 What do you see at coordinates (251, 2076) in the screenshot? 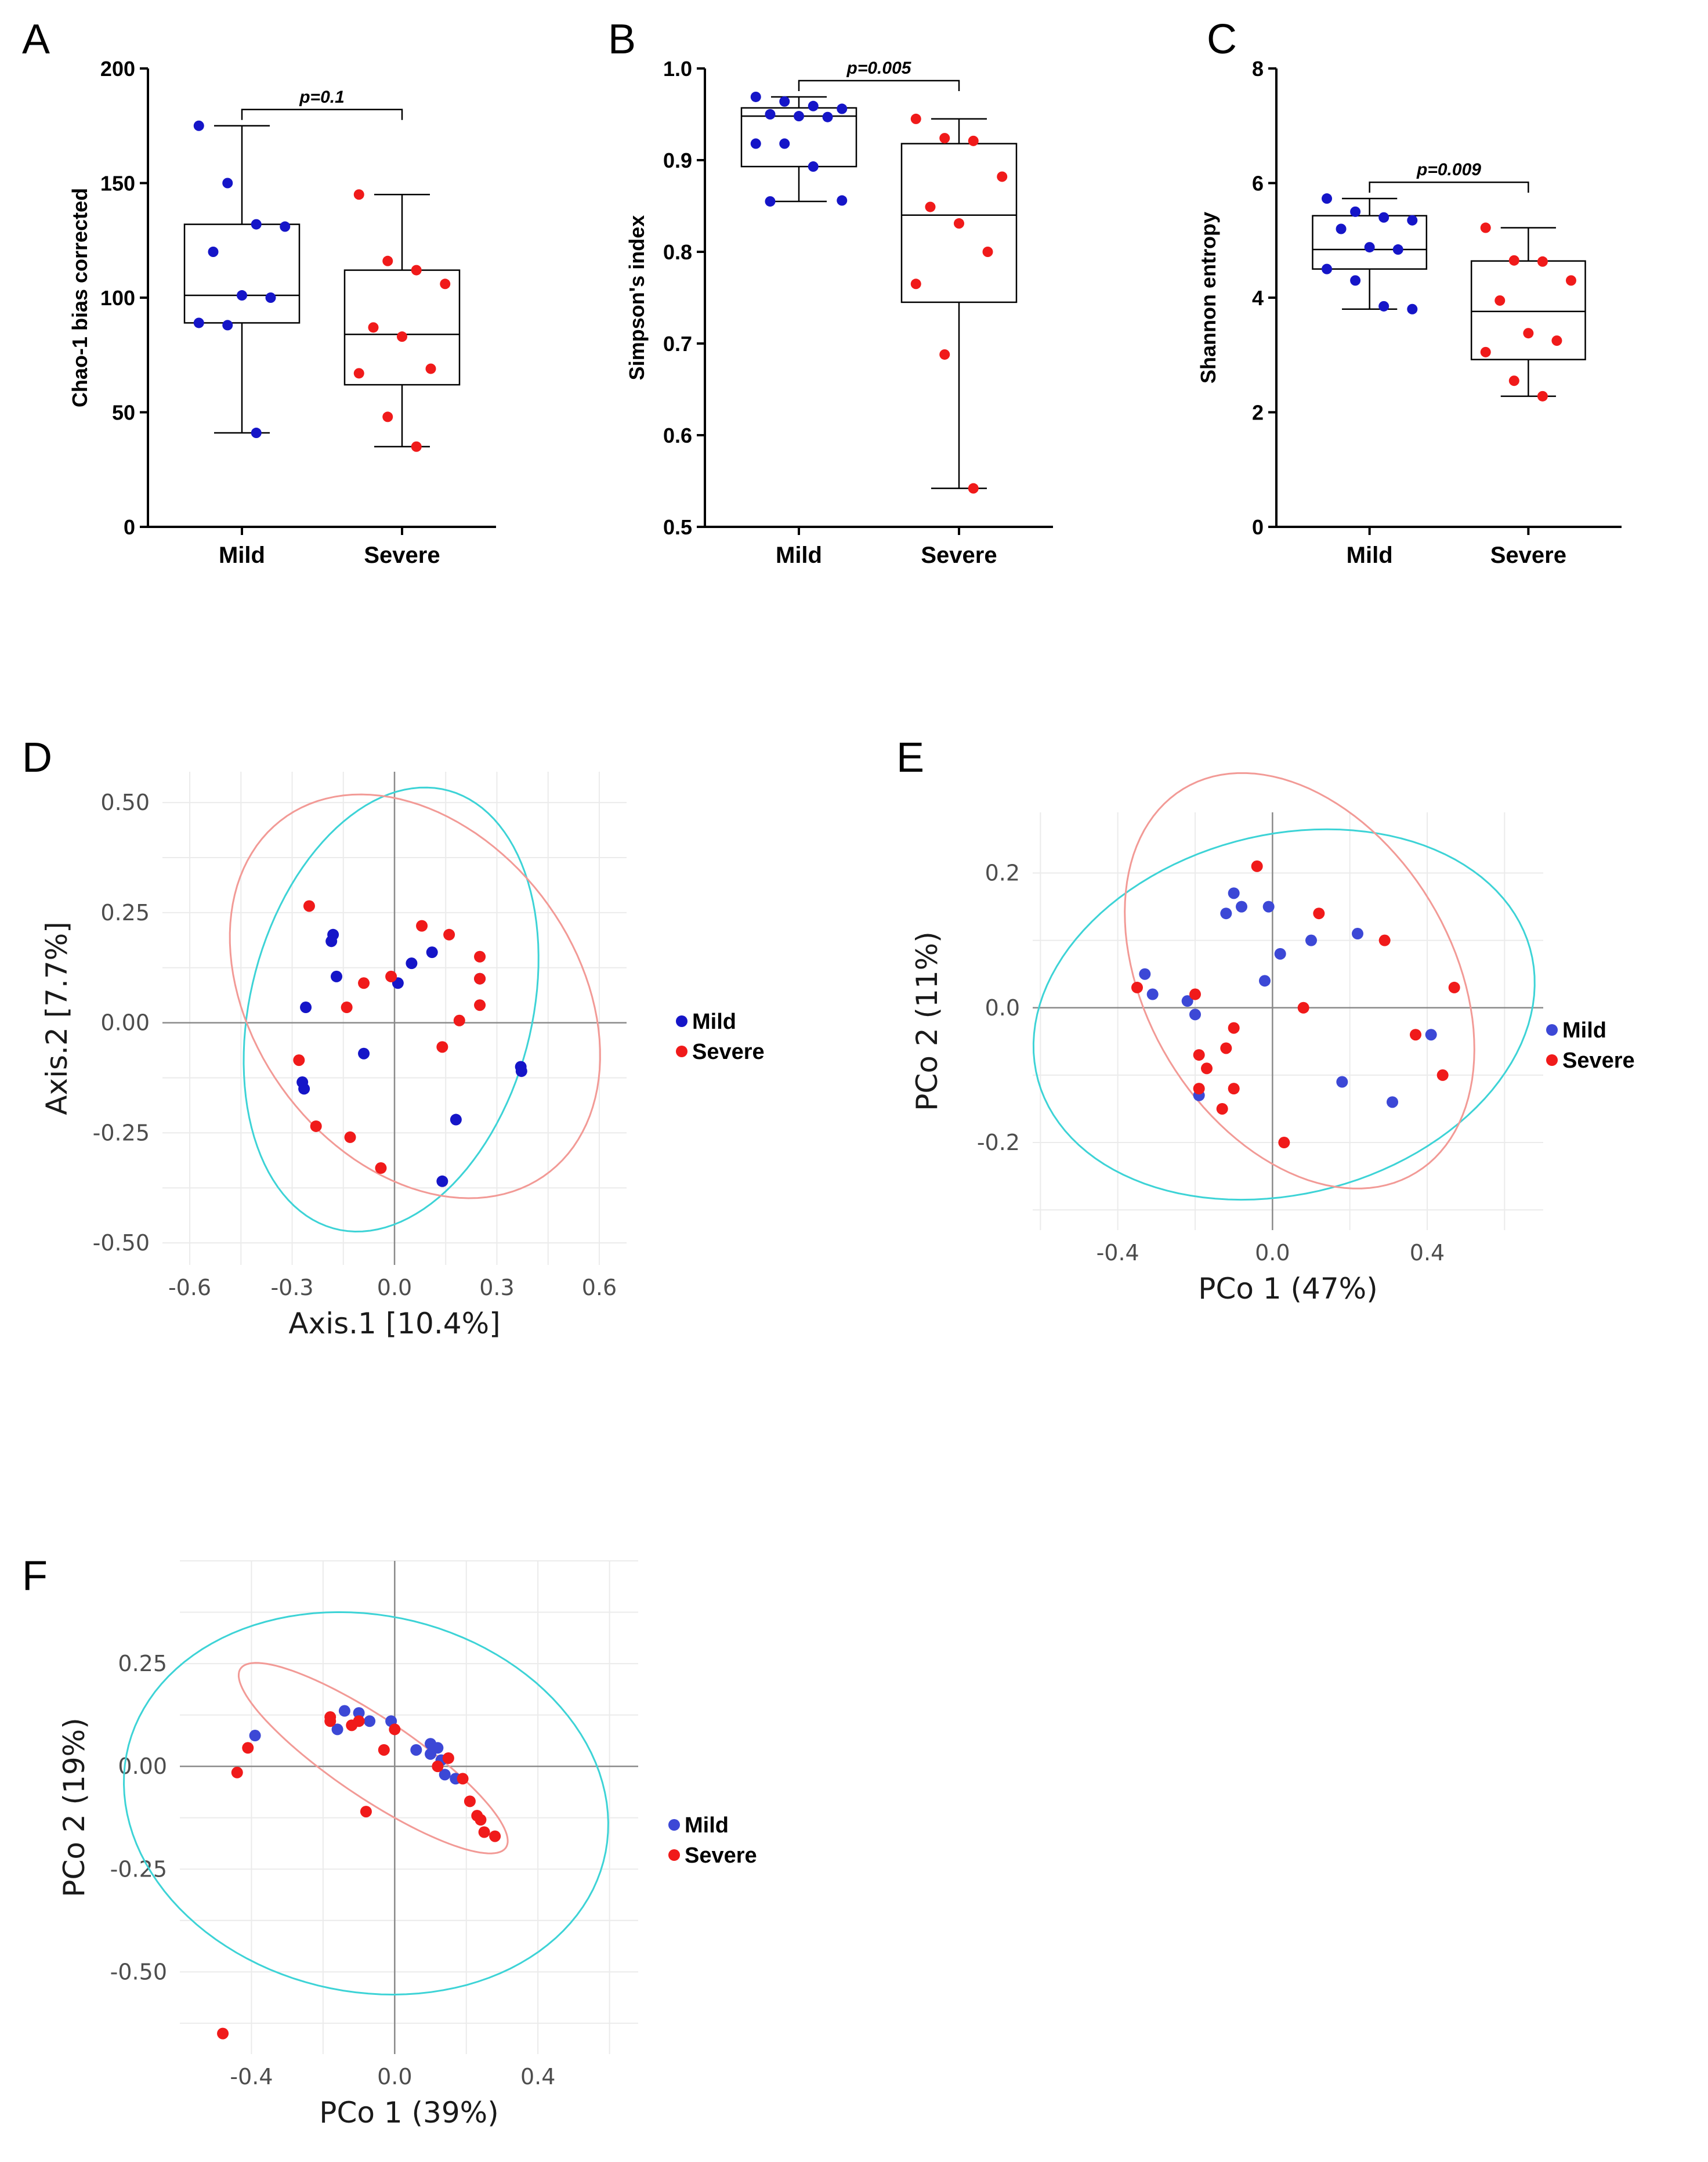
I see `x-tick-label: -0.4` at bounding box center [251, 2076].